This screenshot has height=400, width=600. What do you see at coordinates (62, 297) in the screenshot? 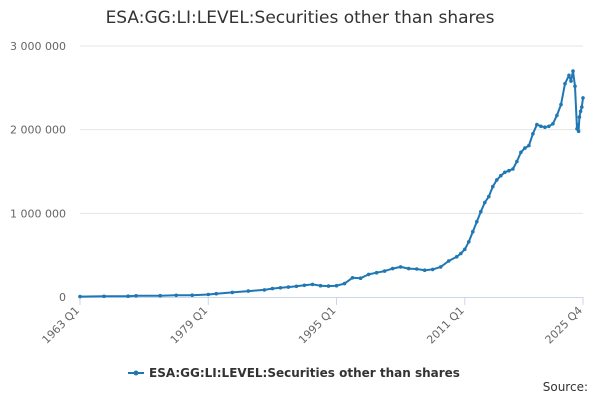
I see `y-tick-label: 0` at bounding box center [62, 297].